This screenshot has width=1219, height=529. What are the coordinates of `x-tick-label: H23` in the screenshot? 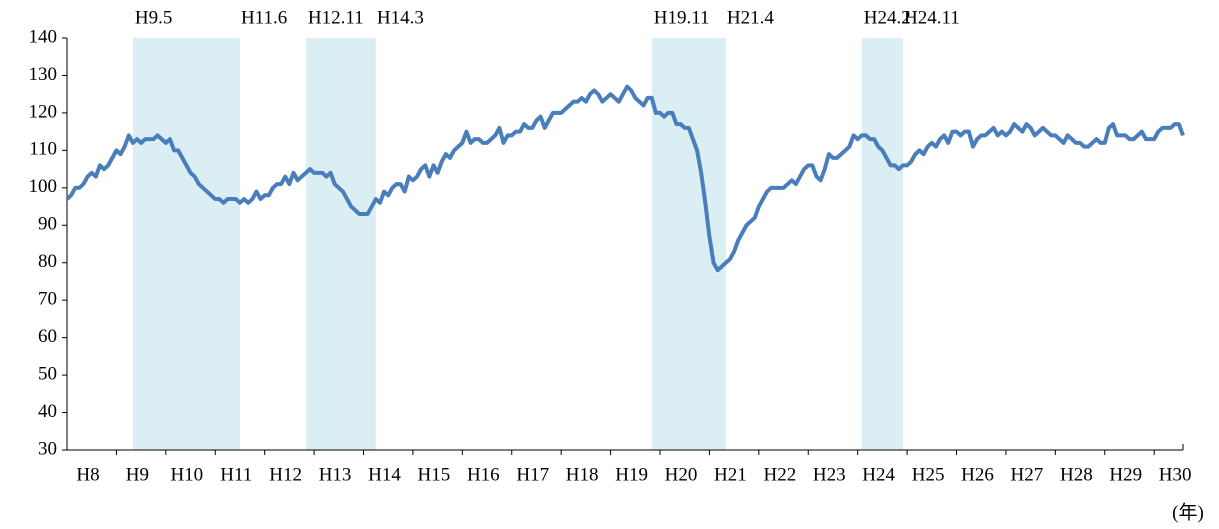 It's located at (829, 474).